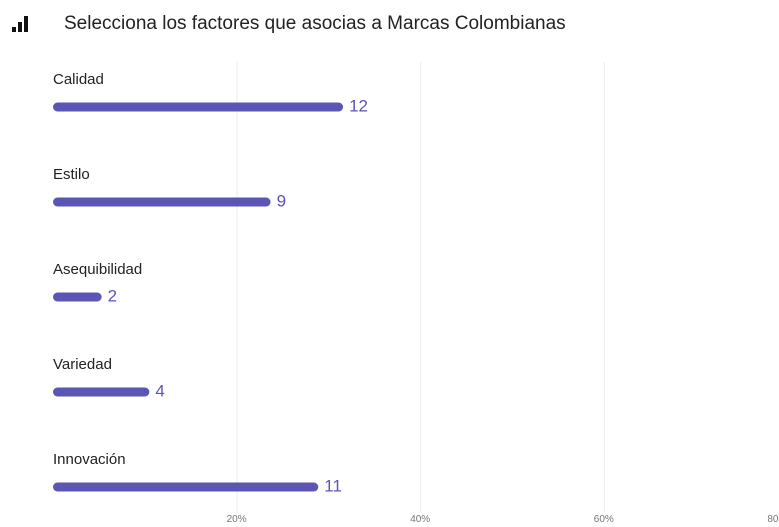  I want to click on data-label: 11, so click(333, 485).